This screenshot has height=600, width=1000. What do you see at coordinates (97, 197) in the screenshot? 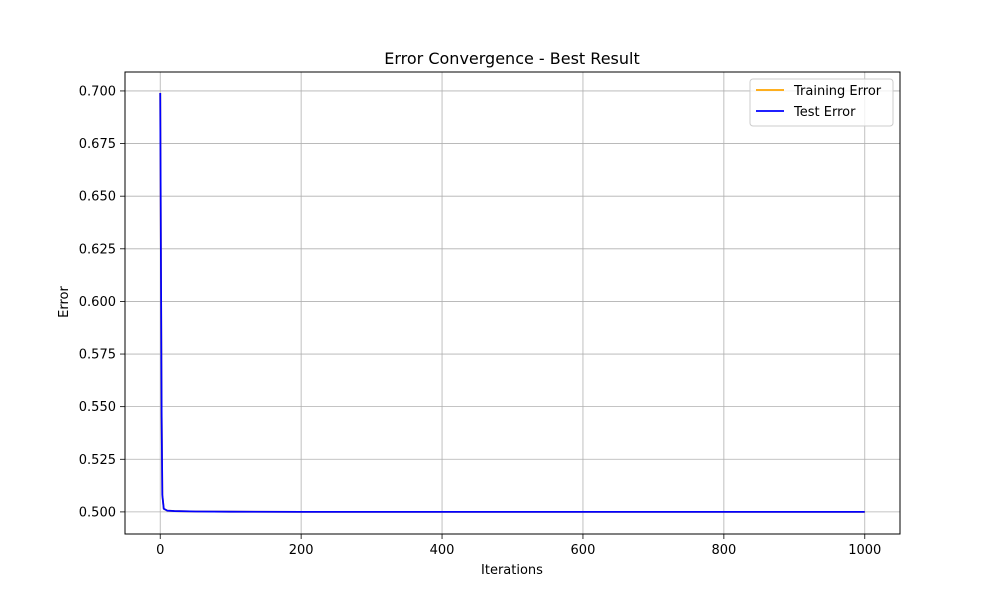
I see `y-tick-label: 0.650` at bounding box center [97, 197].